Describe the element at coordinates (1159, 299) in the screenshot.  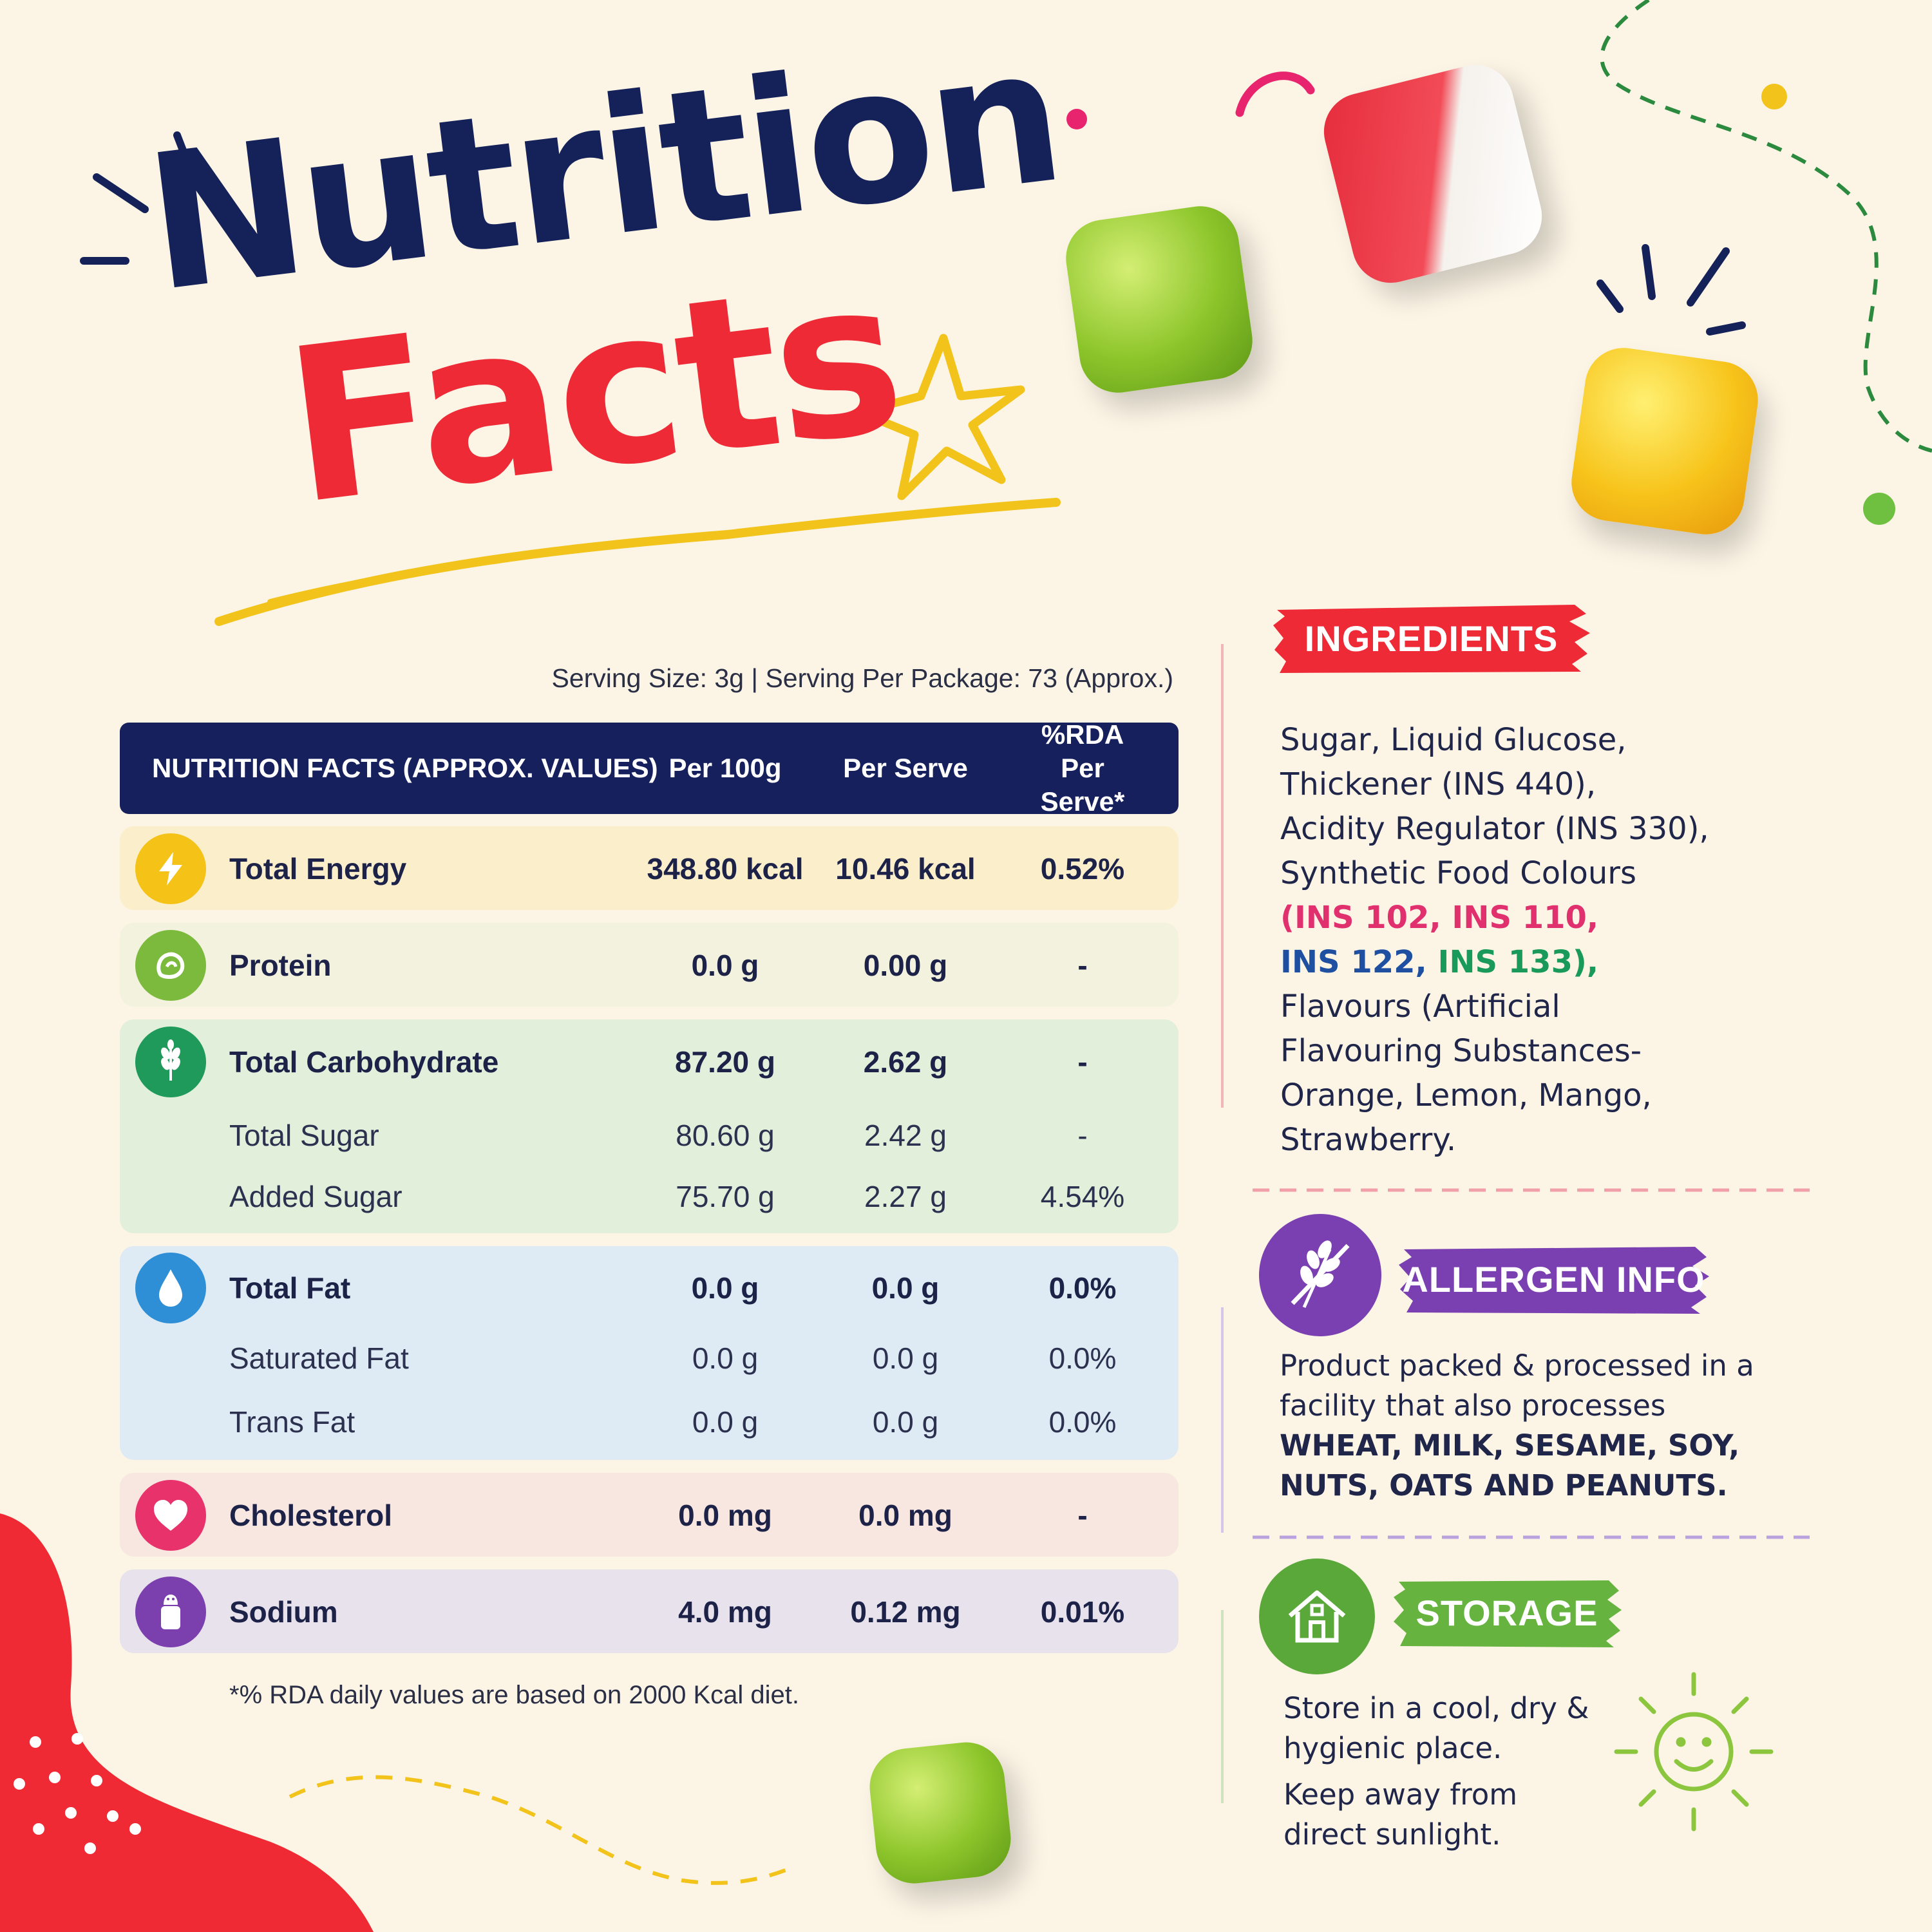
I see `green-candy-top` at that location.